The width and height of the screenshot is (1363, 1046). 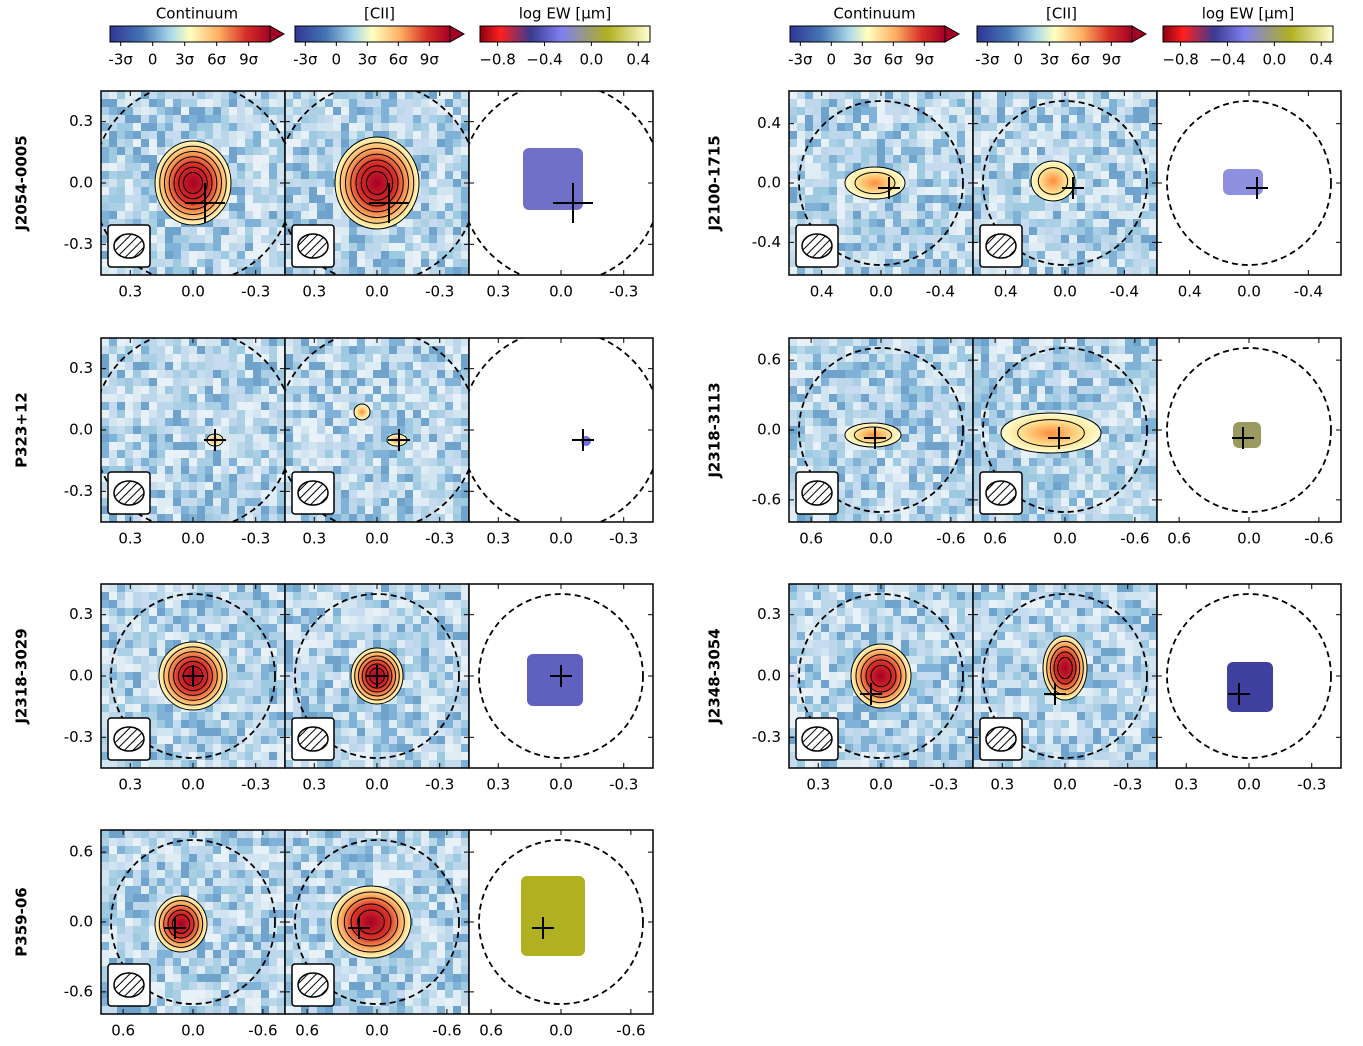 I want to click on x-tick-label: -0.3, so click(x=255, y=539).